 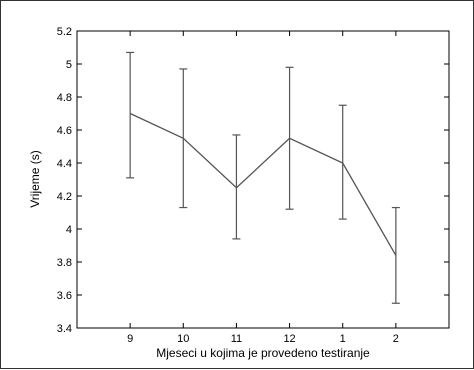 I want to click on x-tick-label: 11, so click(x=236, y=339).